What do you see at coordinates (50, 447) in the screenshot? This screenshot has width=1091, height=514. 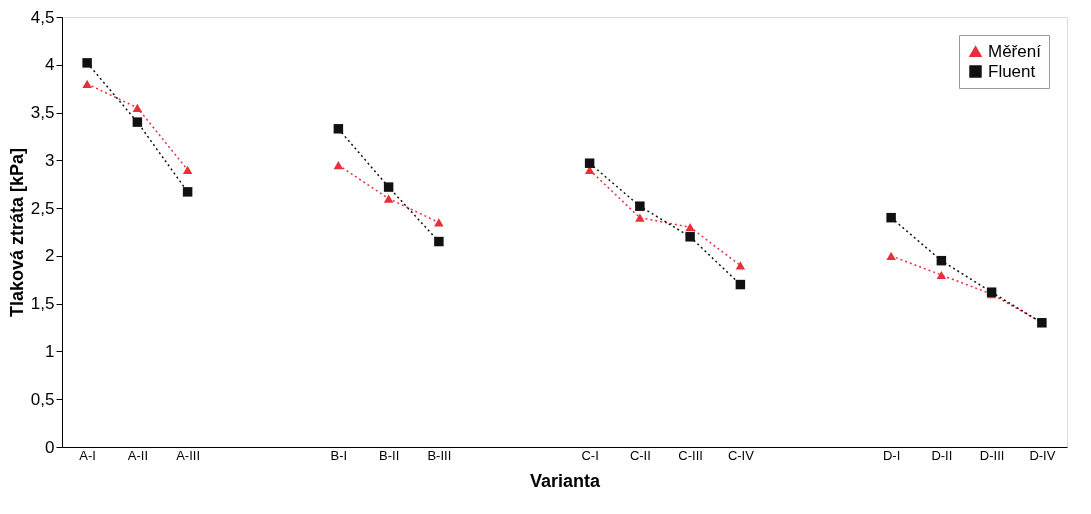 I see `y-tick-label: 0` at bounding box center [50, 447].